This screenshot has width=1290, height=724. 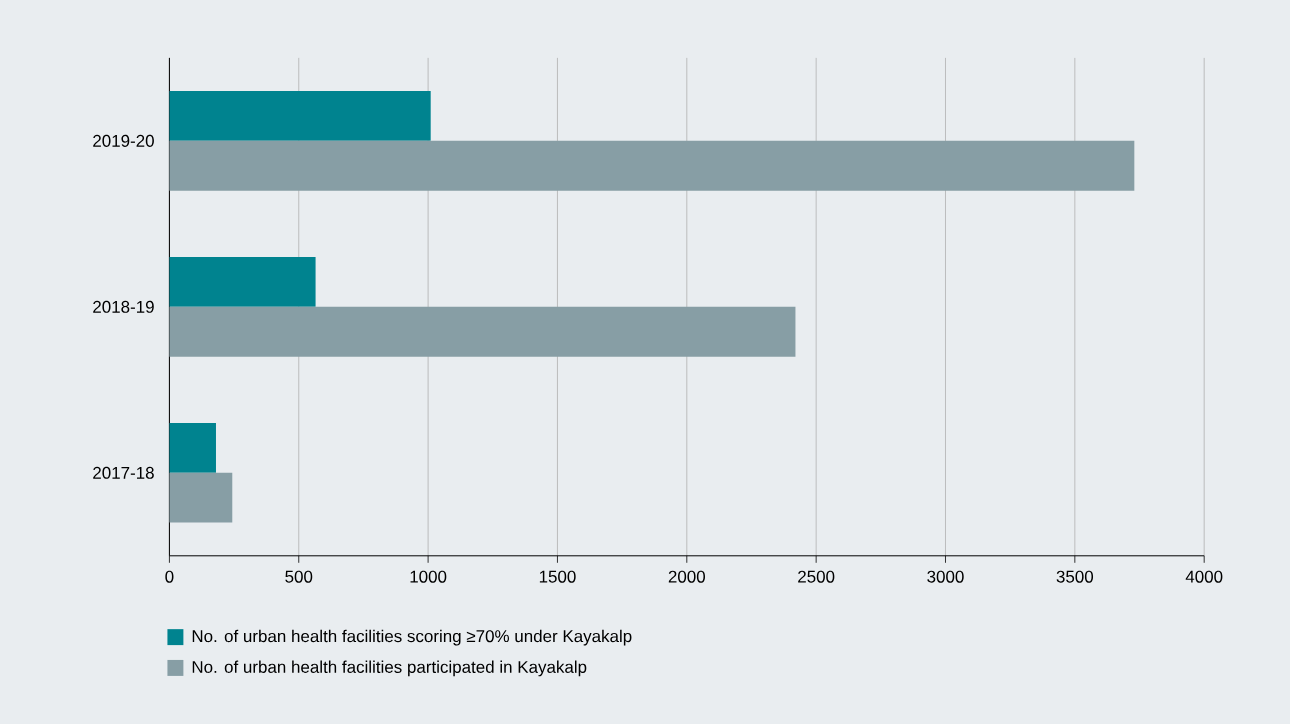 What do you see at coordinates (299, 576) in the screenshot?
I see `x-tick-label: 500` at bounding box center [299, 576].